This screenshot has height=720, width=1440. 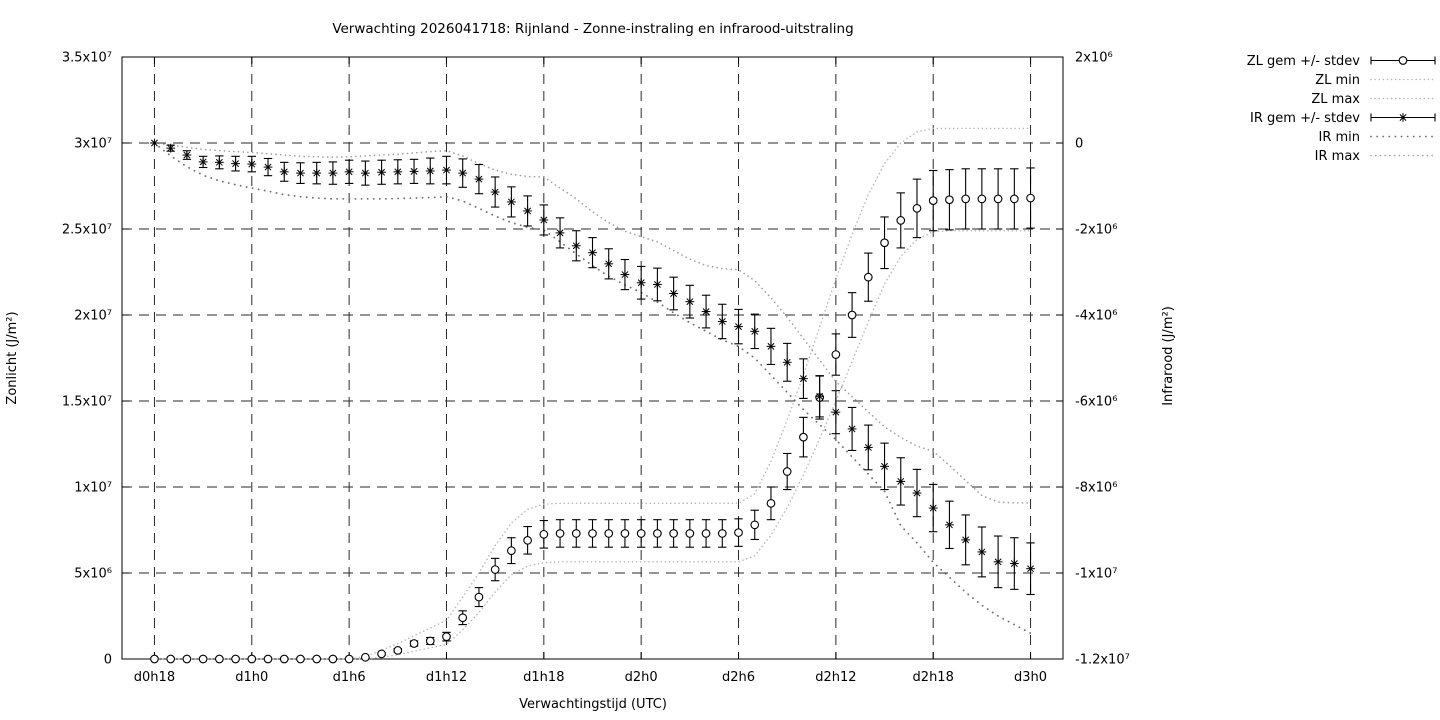 I want to click on y-tick-label-left: 2x10⁷, so click(x=93, y=316).